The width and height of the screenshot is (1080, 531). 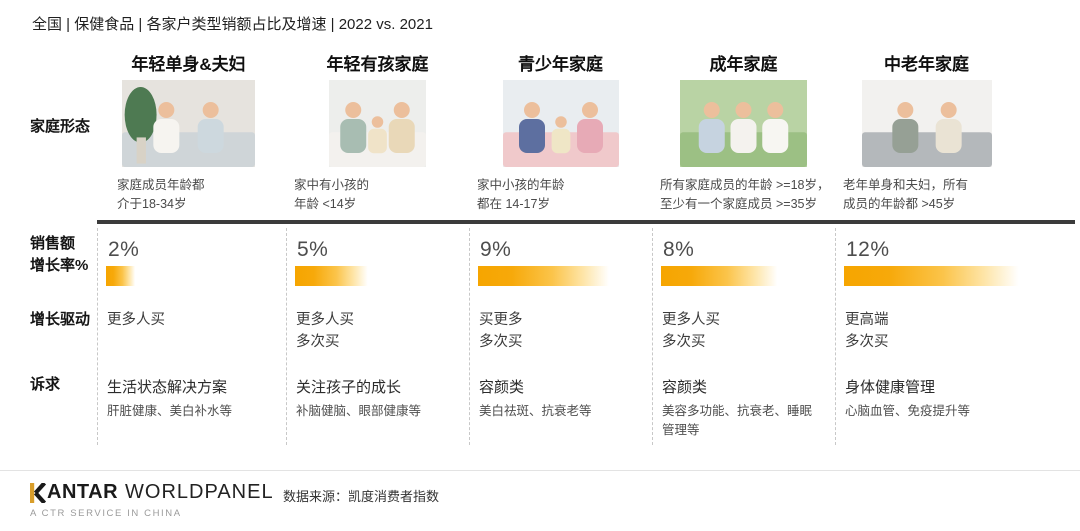 I want to click on family-with-teen-on-pink-sofa-image, so click(x=560, y=123).